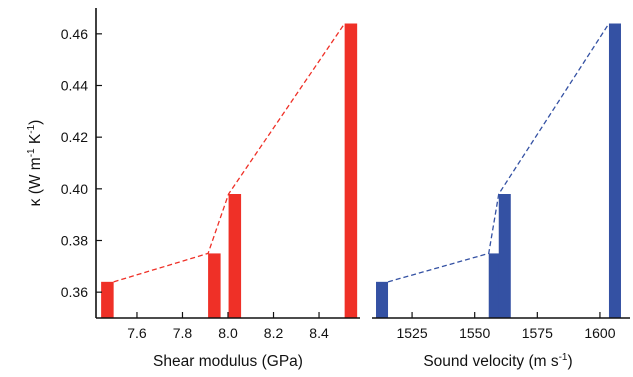 The height and width of the screenshot is (377, 633). I want to click on x-axis-title-sound: Sound velocity (m s-1), so click(497, 361).